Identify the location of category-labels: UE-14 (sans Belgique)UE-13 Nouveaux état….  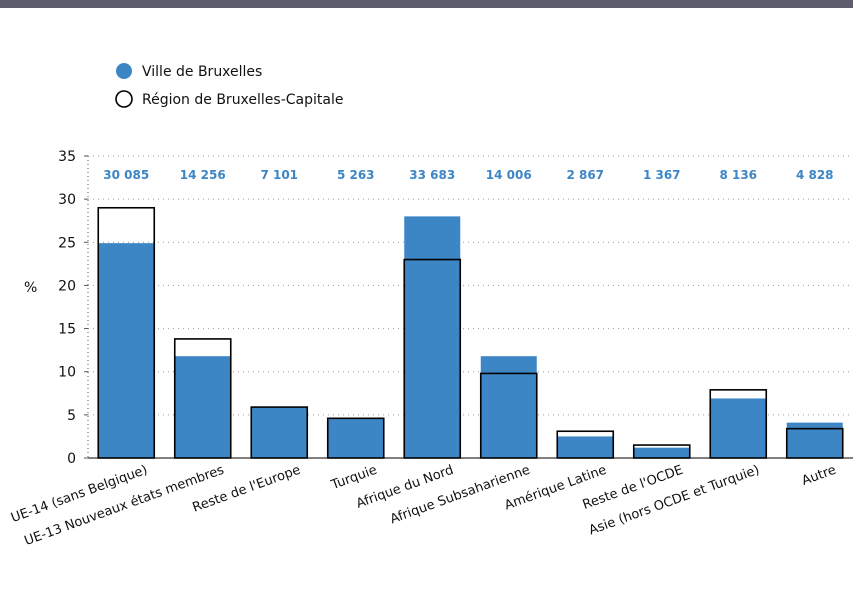
(423, 506).